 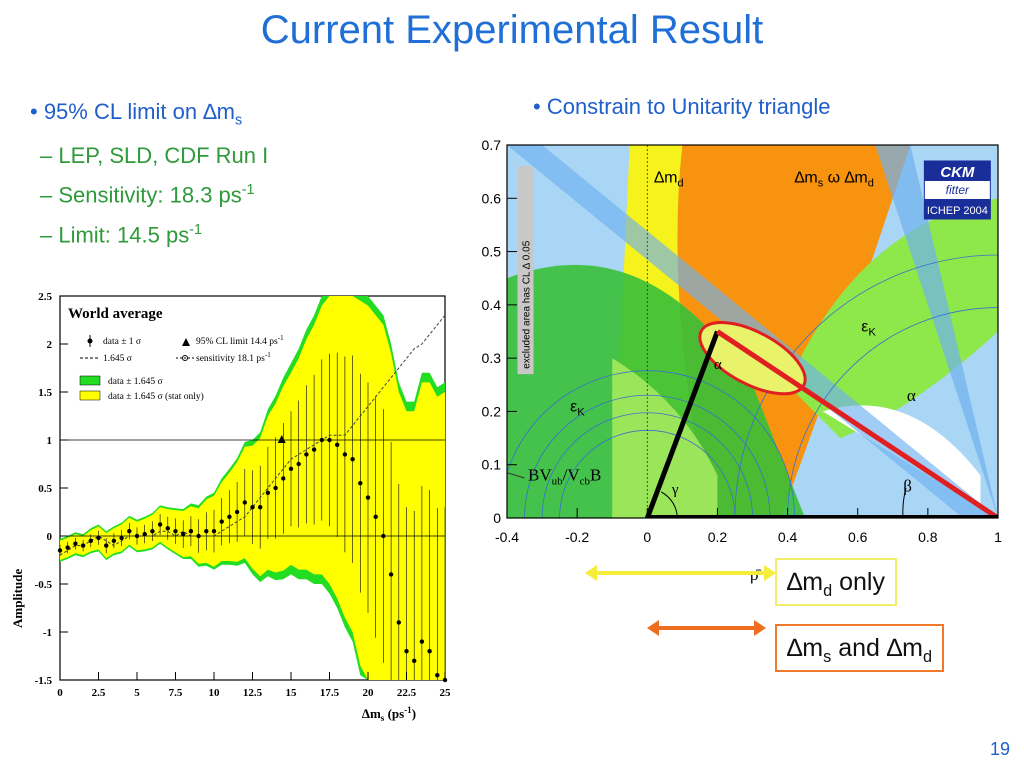 I want to click on box1-sym: ∆m, so click(x=805, y=582).